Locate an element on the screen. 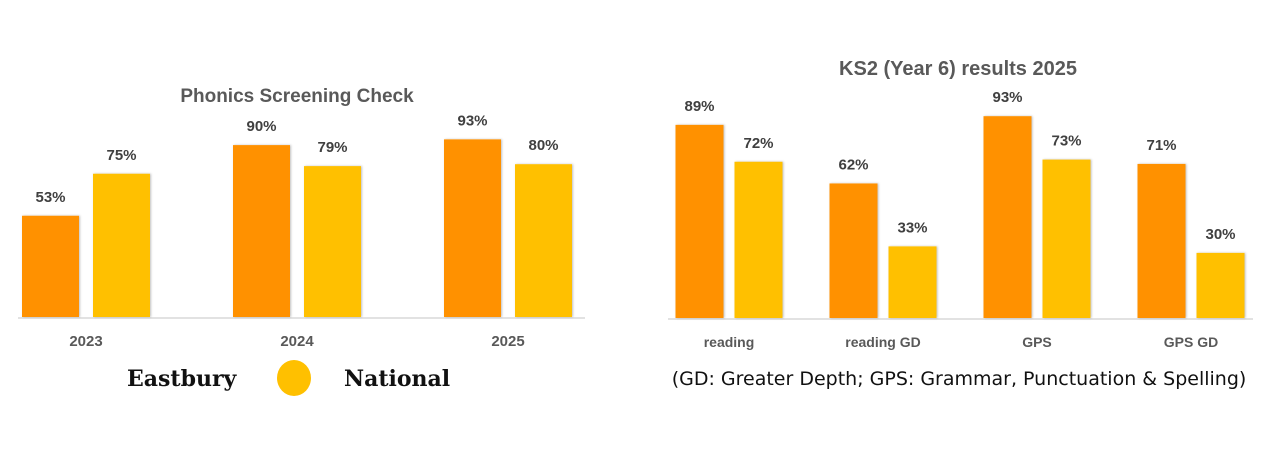 Image resolution: width=1280 pixels, height=450 pixels. ks2-bar-eastbury-reading-gd is located at coordinates (853, 250).